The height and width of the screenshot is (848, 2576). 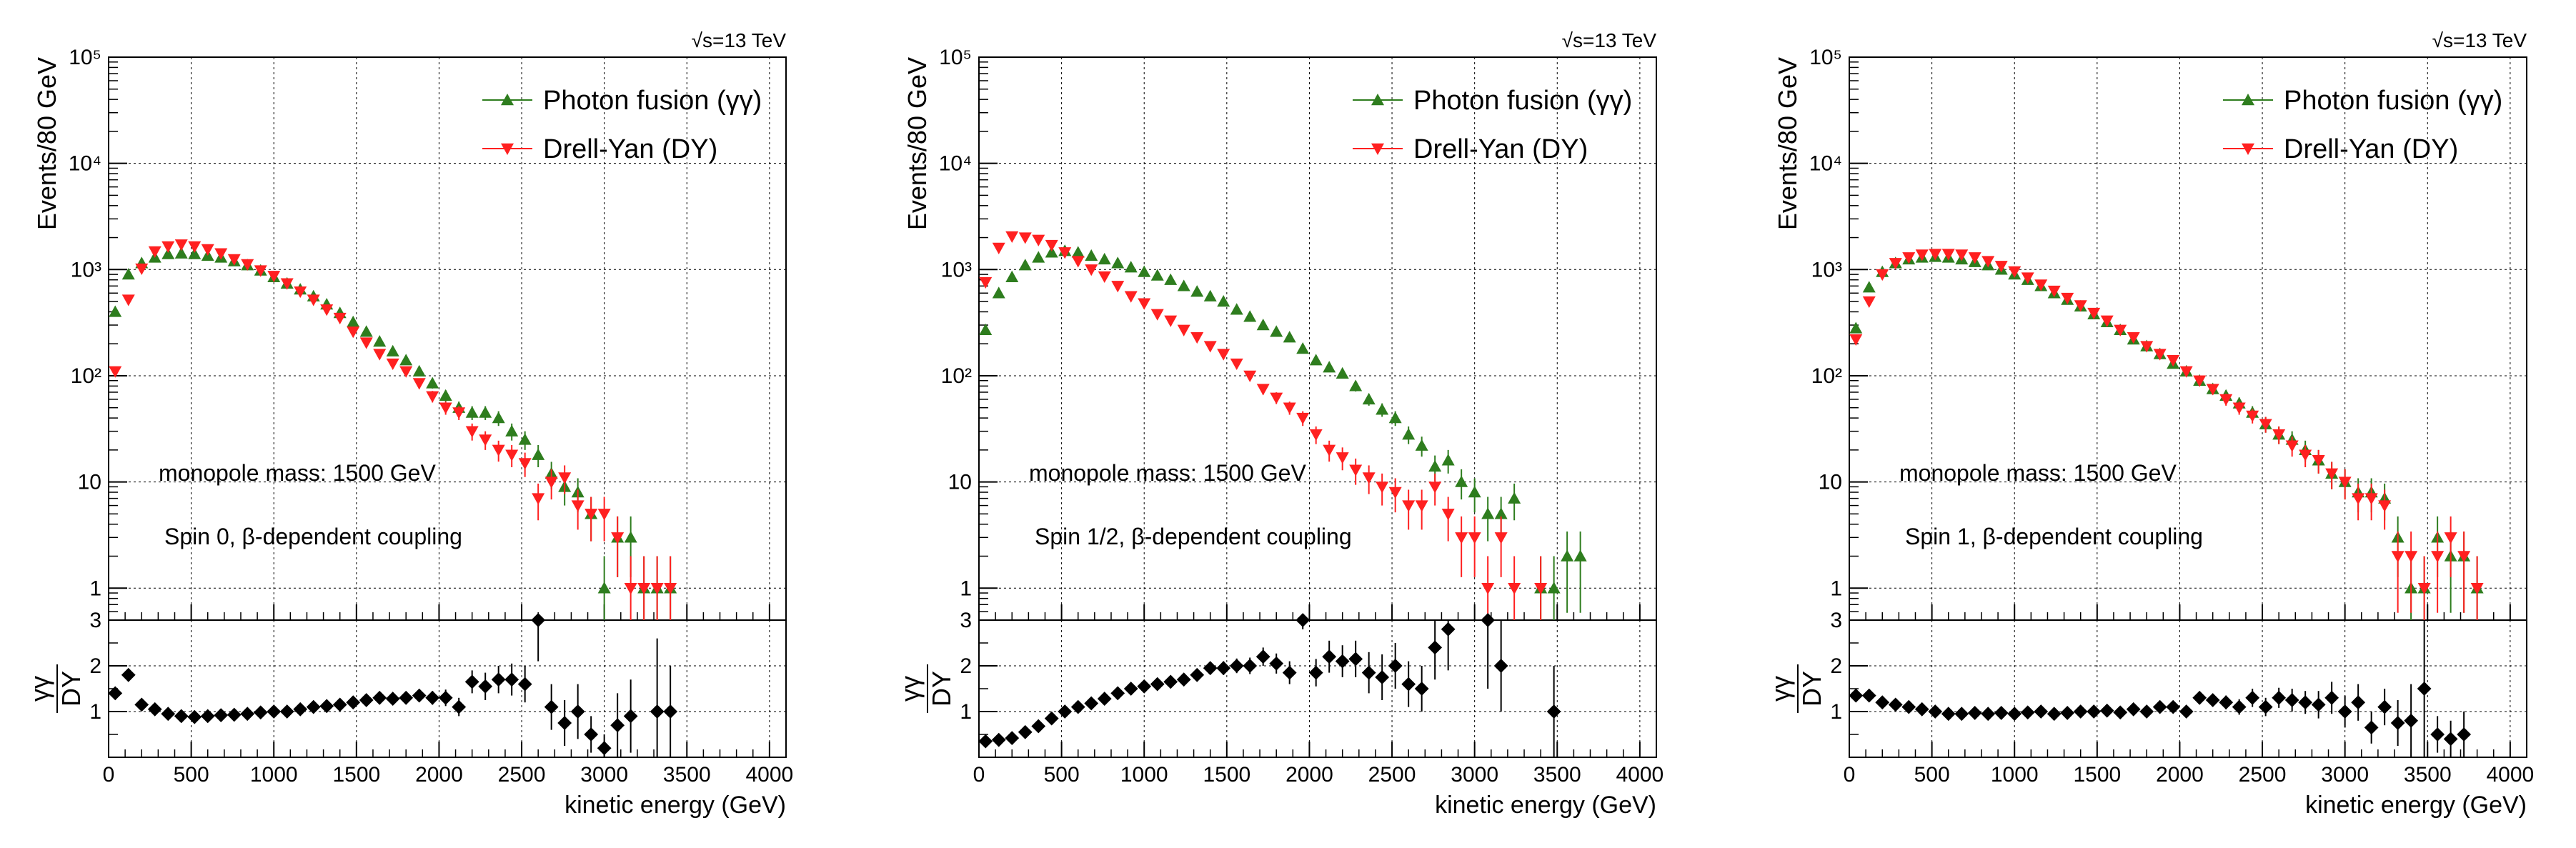 What do you see at coordinates (1193, 536) in the screenshot?
I see `annotation-spin: Spin 1/2, β-dependent coupling` at bounding box center [1193, 536].